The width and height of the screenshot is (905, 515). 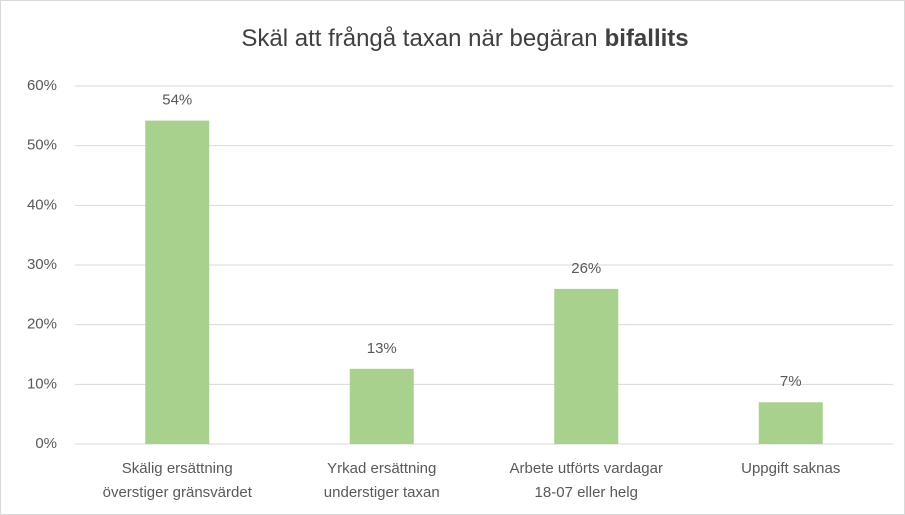 What do you see at coordinates (42, 324) in the screenshot?
I see `y-tick-label: 20%` at bounding box center [42, 324].